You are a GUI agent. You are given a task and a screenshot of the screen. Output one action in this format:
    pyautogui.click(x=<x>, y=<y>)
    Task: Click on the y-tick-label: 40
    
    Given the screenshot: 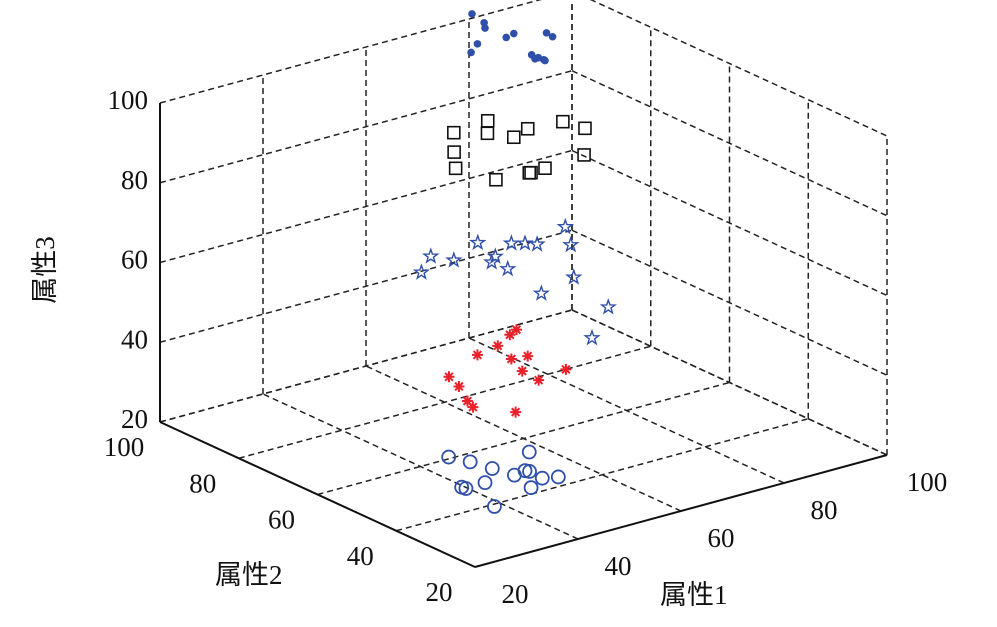 What is the action you would take?
    pyautogui.click(x=360, y=556)
    